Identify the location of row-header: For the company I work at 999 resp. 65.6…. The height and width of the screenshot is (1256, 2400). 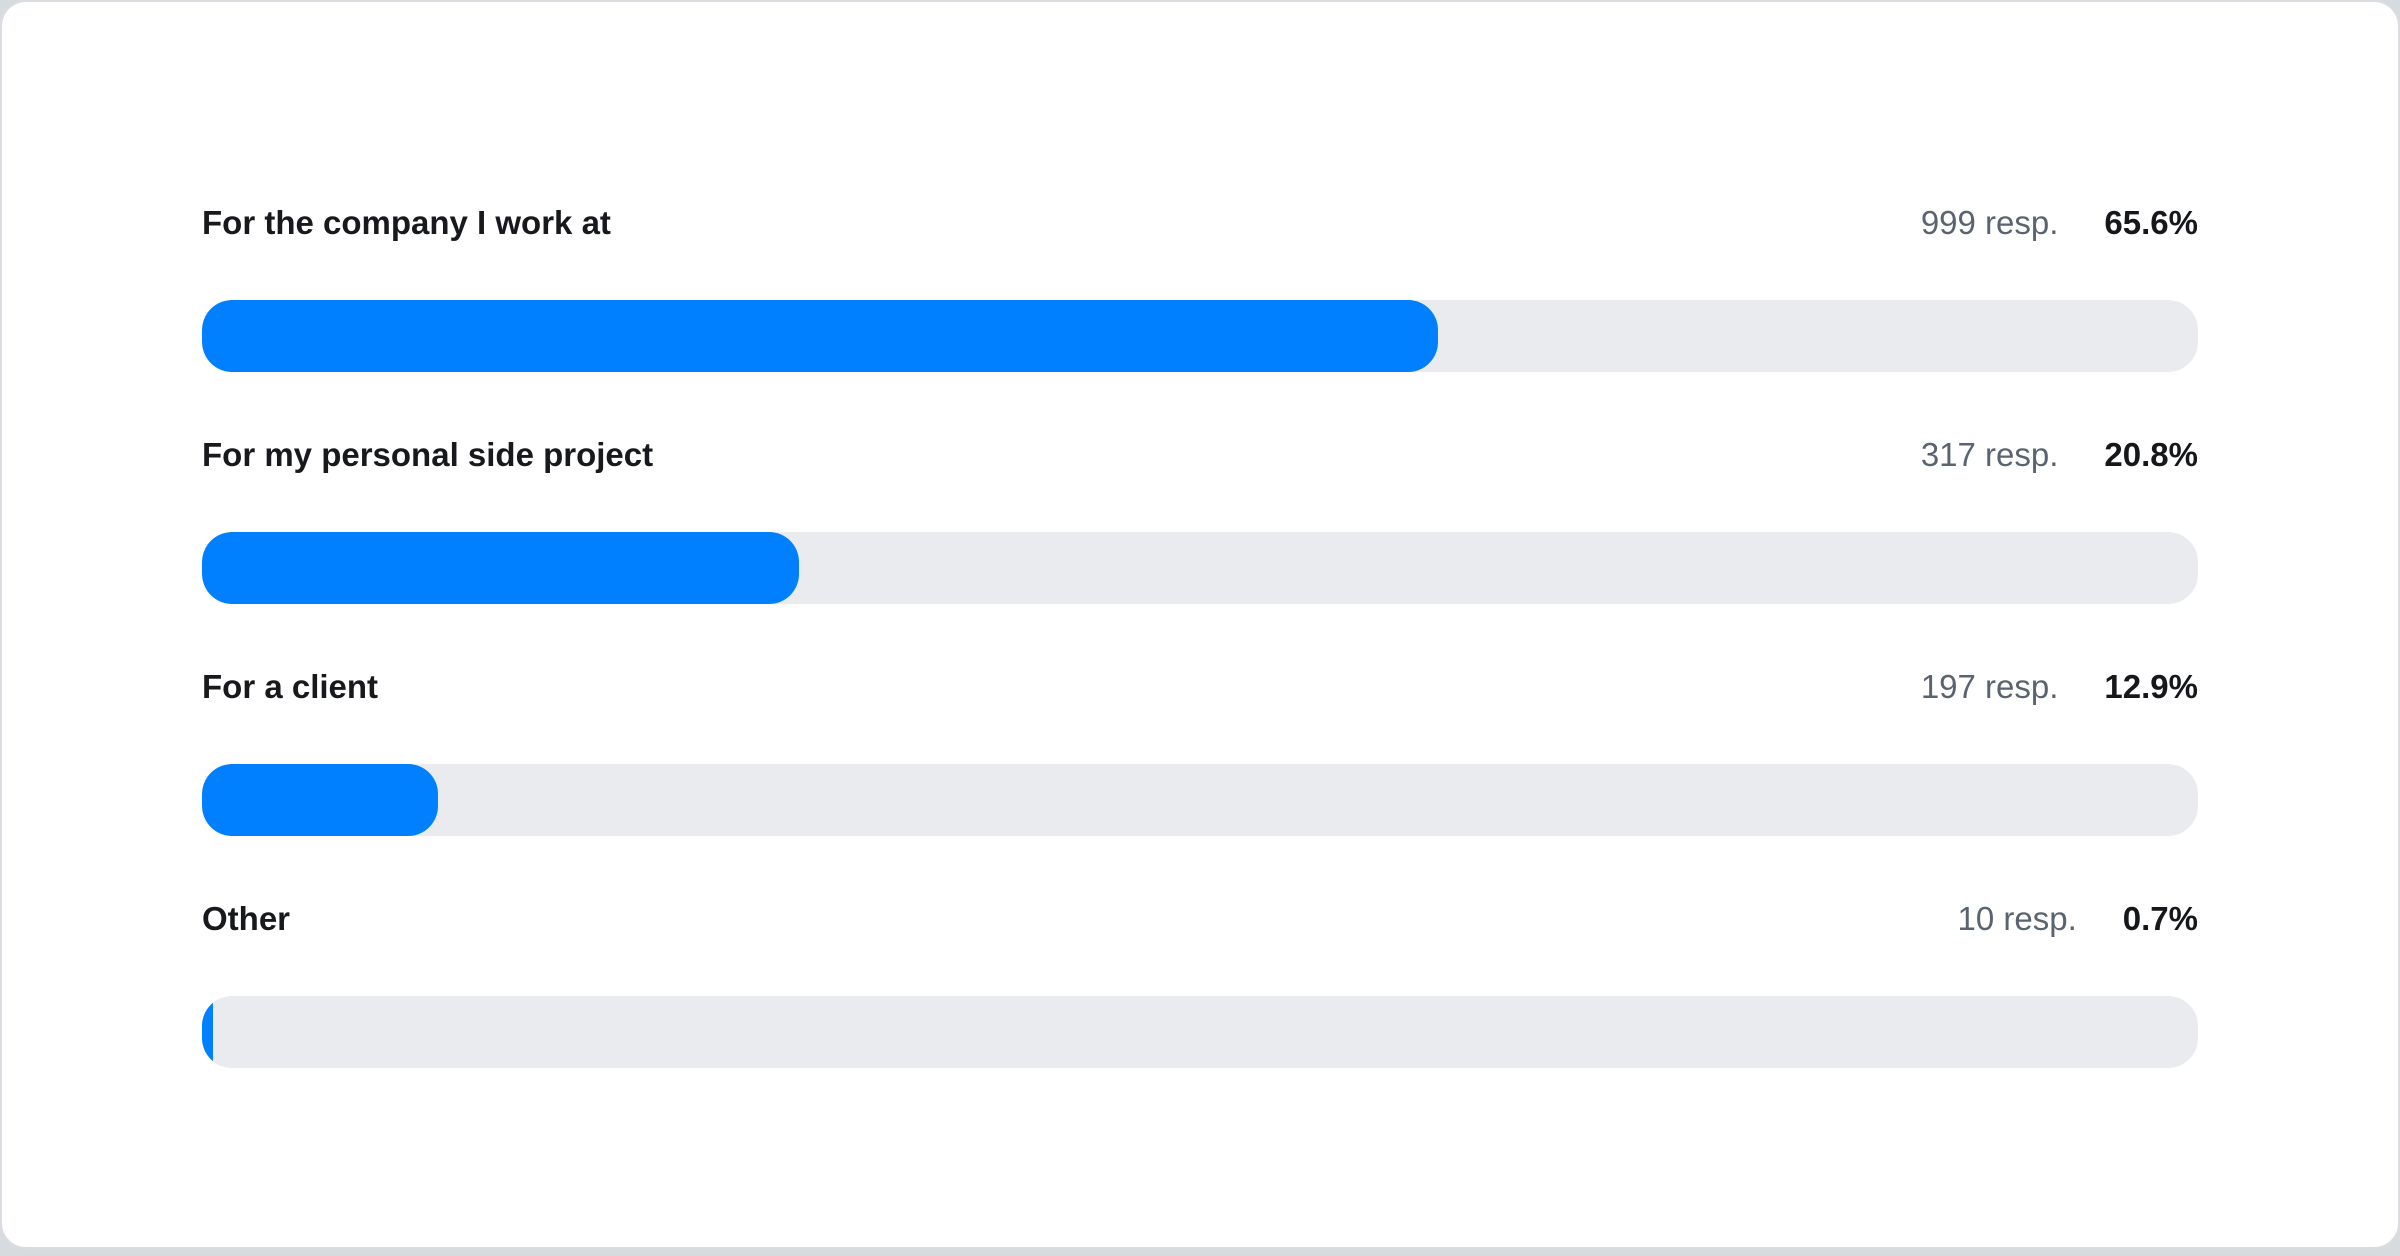
(1200, 223).